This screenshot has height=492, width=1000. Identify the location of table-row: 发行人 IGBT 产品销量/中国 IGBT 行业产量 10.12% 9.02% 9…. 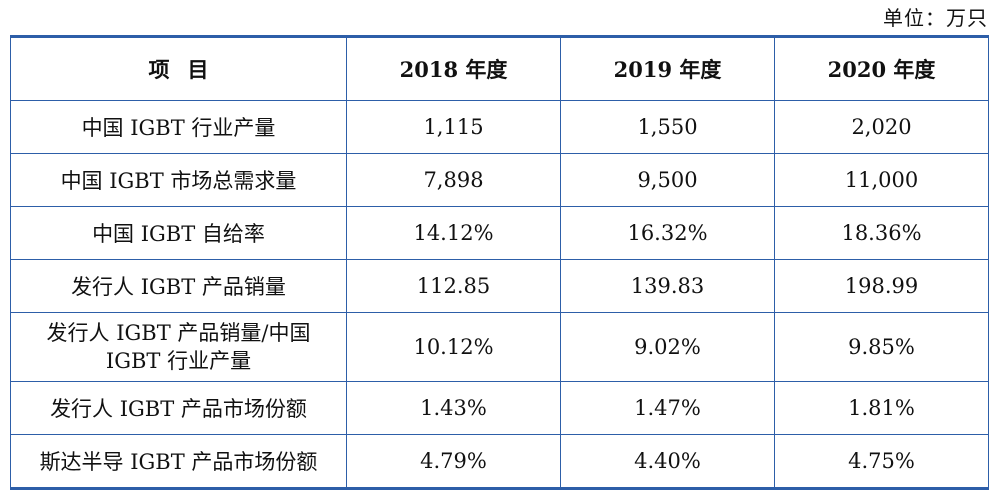
(499, 347).